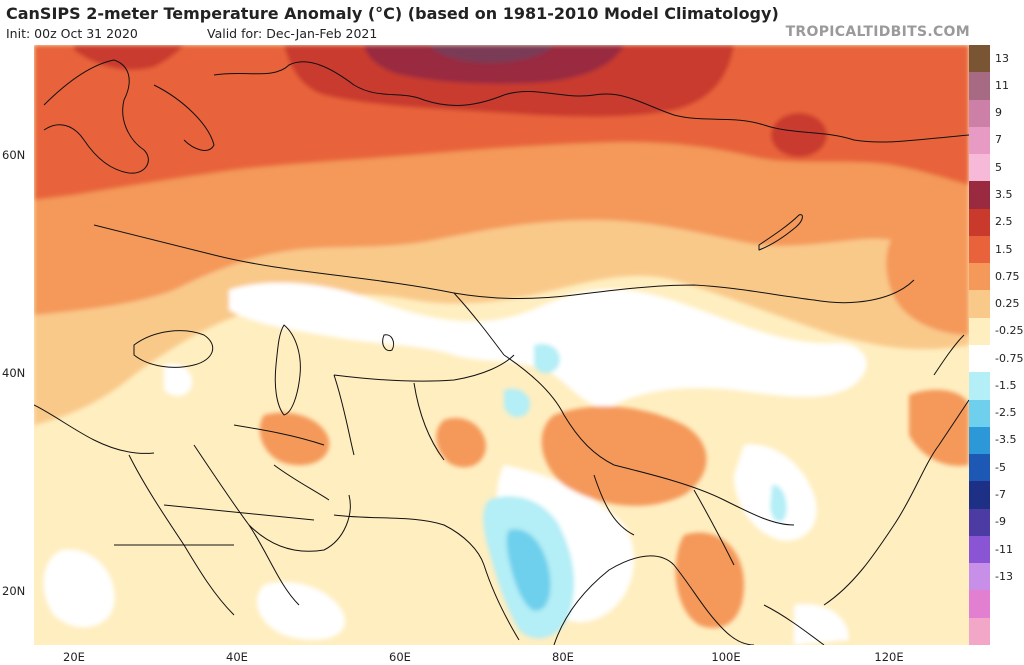 The image size is (1024, 665). What do you see at coordinates (14, 373) in the screenshot?
I see `lat-label-40n: 40N` at bounding box center [14, 373].